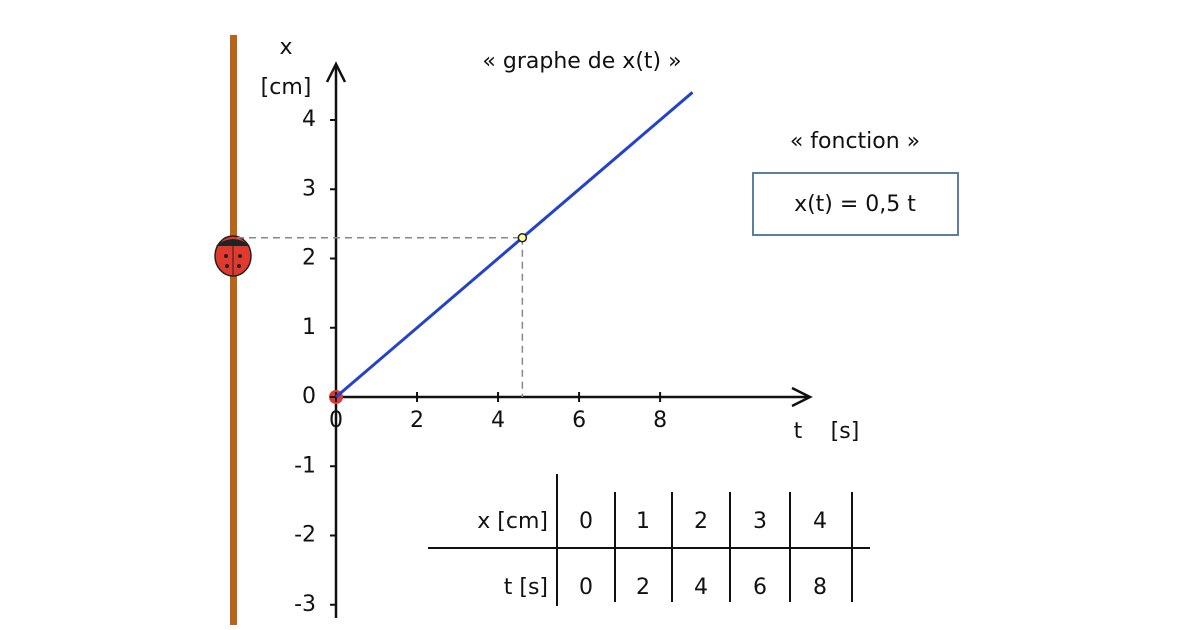  I want to click on pole, so click(233, 330).